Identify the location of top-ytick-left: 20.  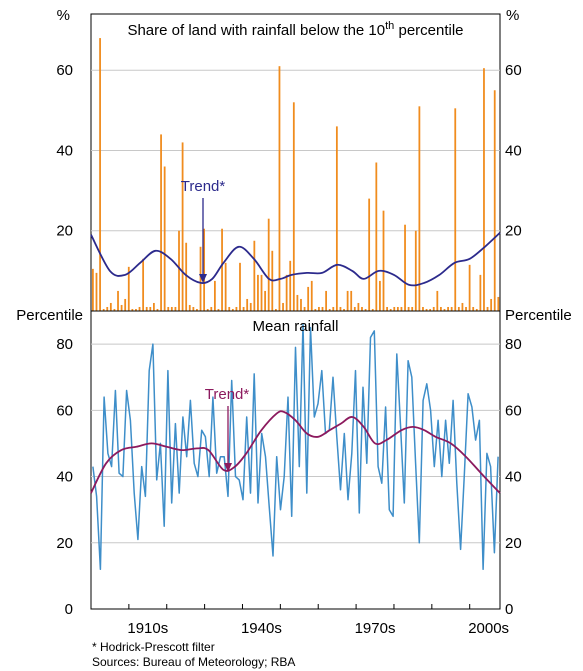
(64, 231).